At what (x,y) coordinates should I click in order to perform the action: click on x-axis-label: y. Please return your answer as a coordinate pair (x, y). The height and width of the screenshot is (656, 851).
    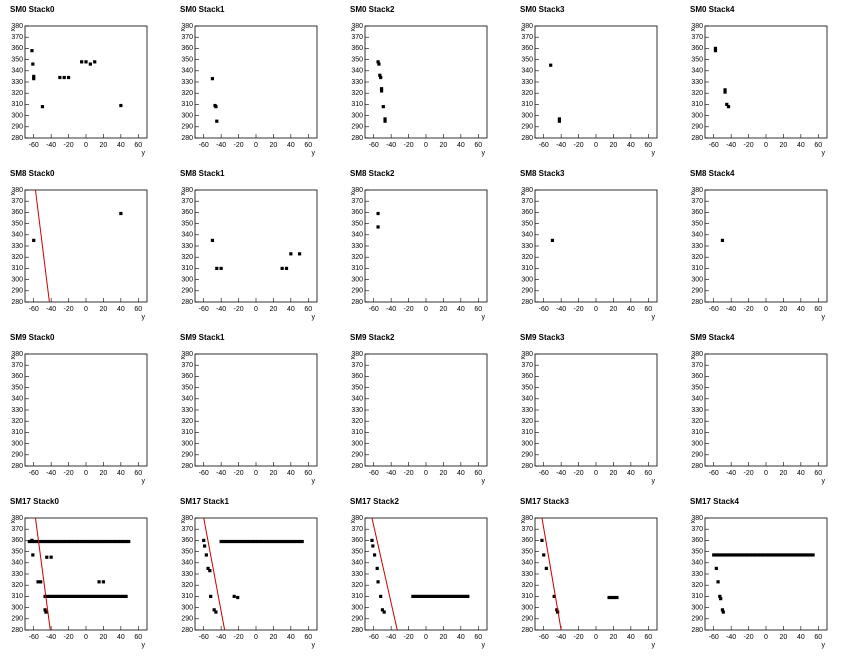
    Looking at the image, I should click on (144, 317).